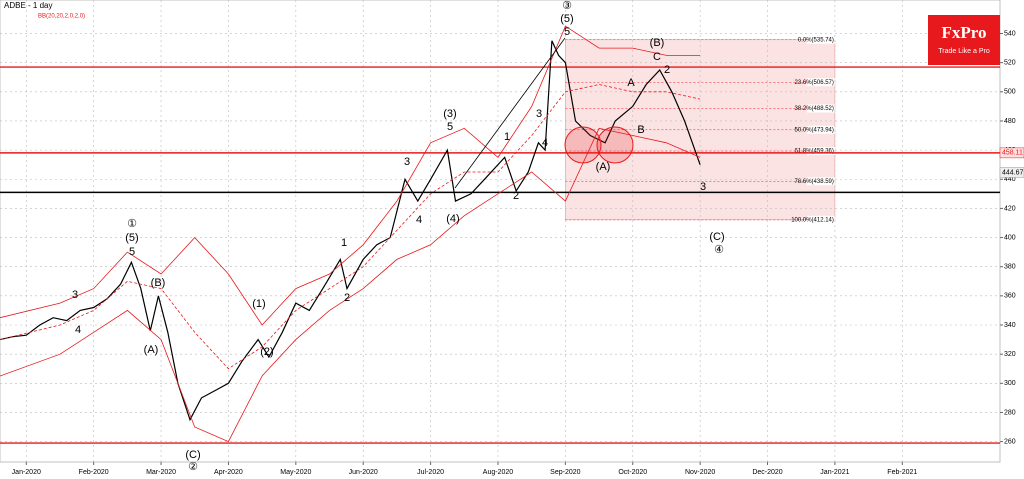 This screenshot has width=1024, height=479. Describe the element at coordinates (1010, 383) in the screenshot. I see `y-tick-label: 300` at that location.